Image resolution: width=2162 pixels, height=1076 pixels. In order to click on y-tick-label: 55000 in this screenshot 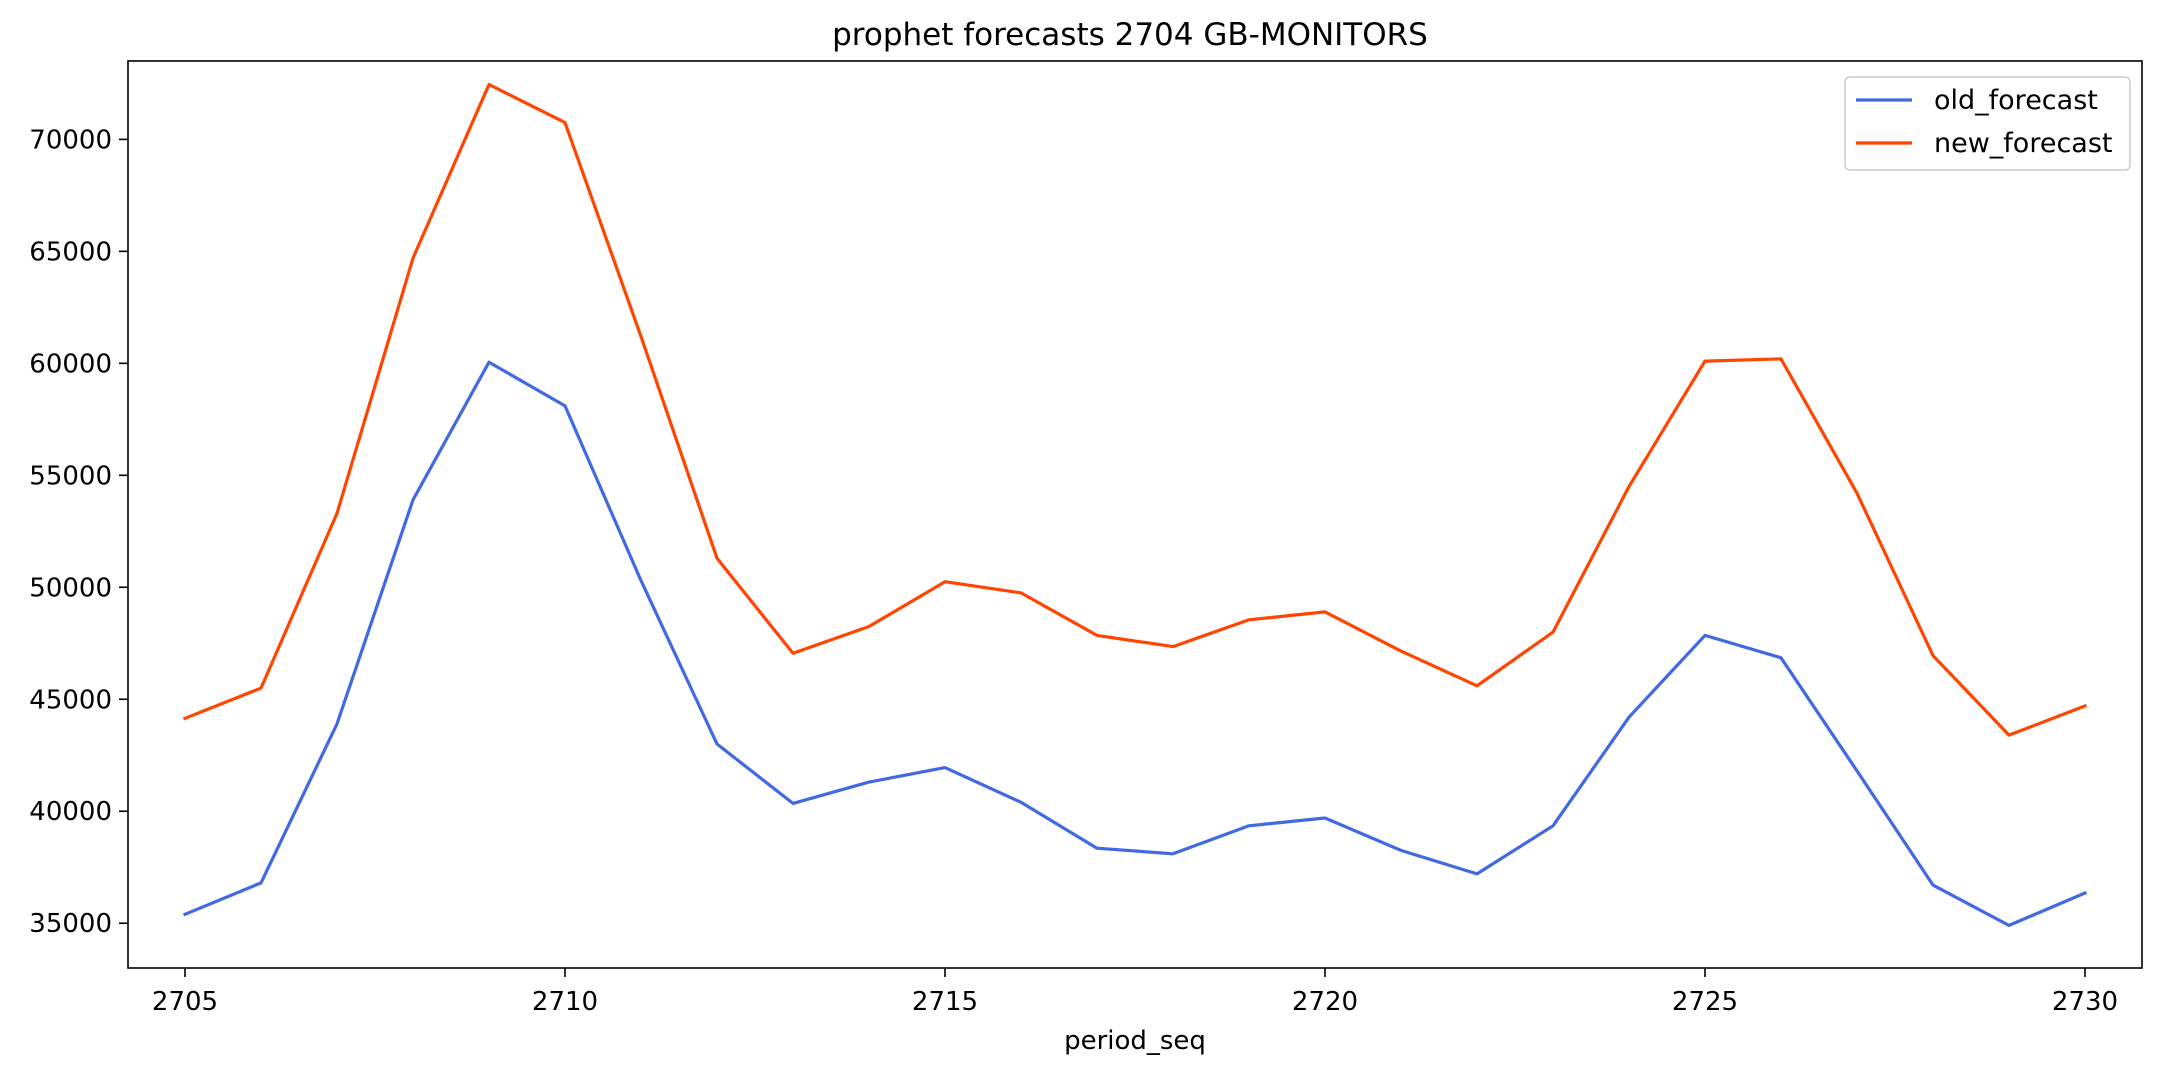, I will do `click(70, 476)`.